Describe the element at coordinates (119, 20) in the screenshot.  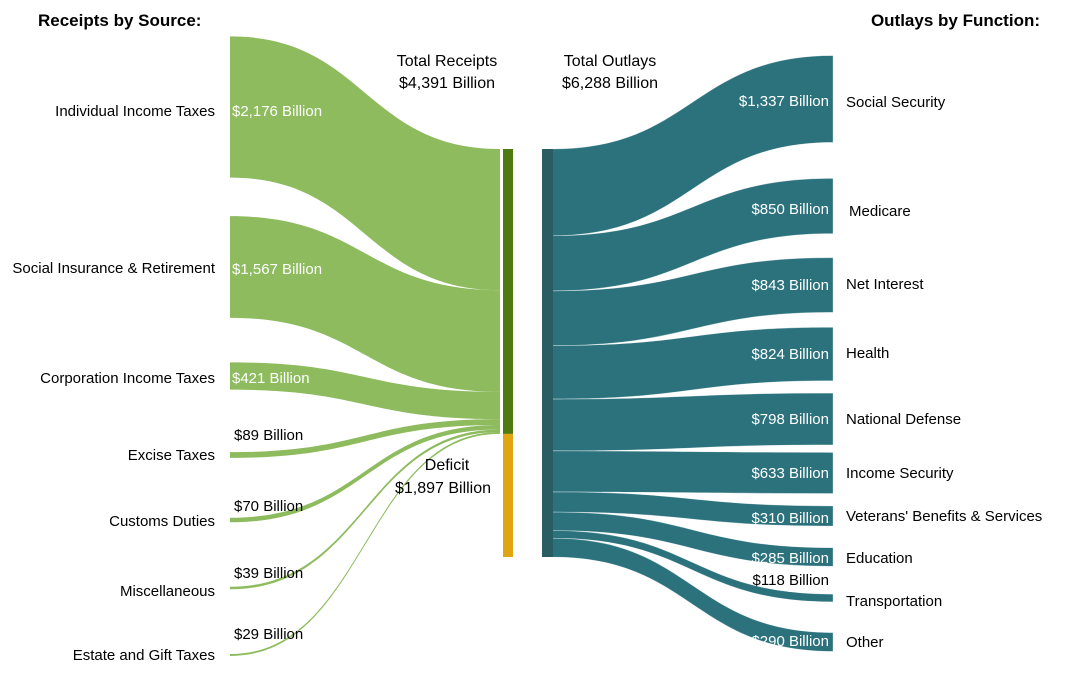
I see `receipts-title: Receipts by Source:` at that location.